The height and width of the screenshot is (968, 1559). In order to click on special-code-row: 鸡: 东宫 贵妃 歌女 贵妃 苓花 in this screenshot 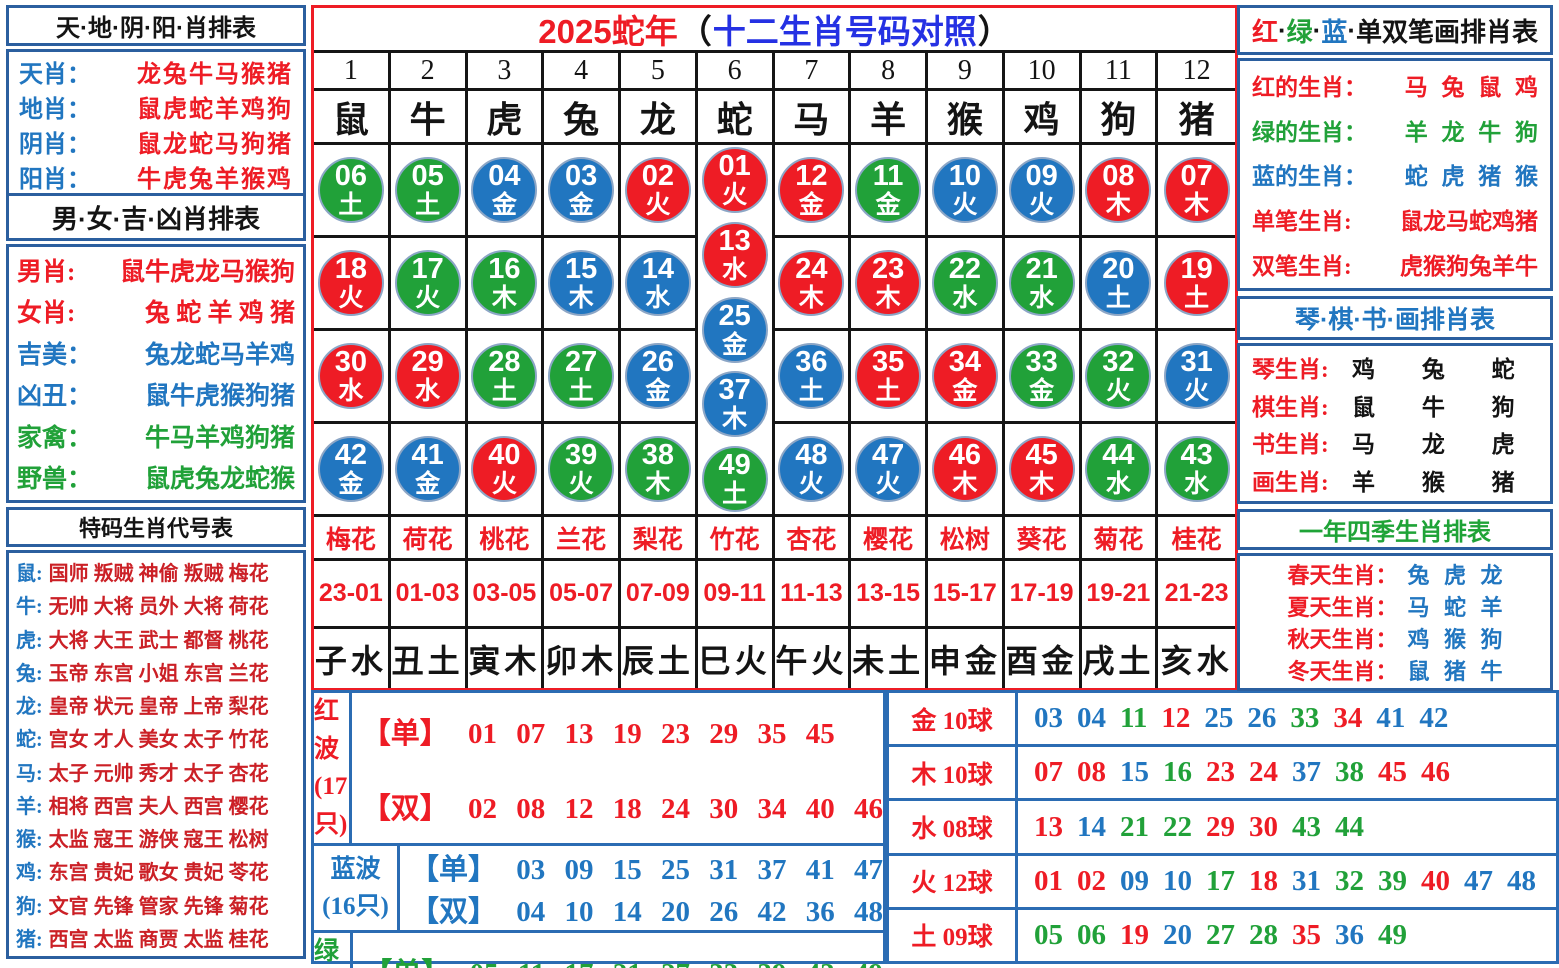, I will do `click(156, 870)`.